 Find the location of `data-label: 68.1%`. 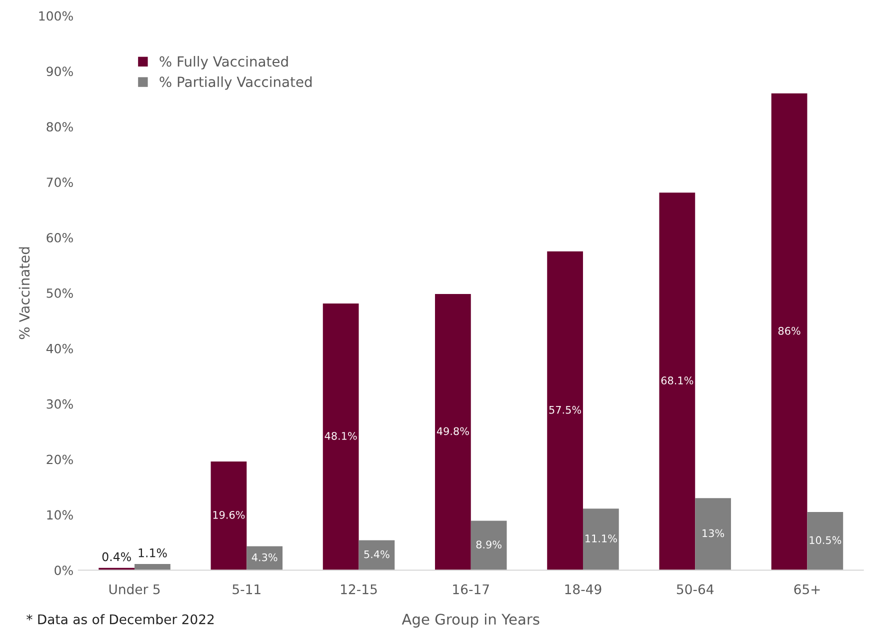

data-label: 68.1% is located at coordinates (677, 380).